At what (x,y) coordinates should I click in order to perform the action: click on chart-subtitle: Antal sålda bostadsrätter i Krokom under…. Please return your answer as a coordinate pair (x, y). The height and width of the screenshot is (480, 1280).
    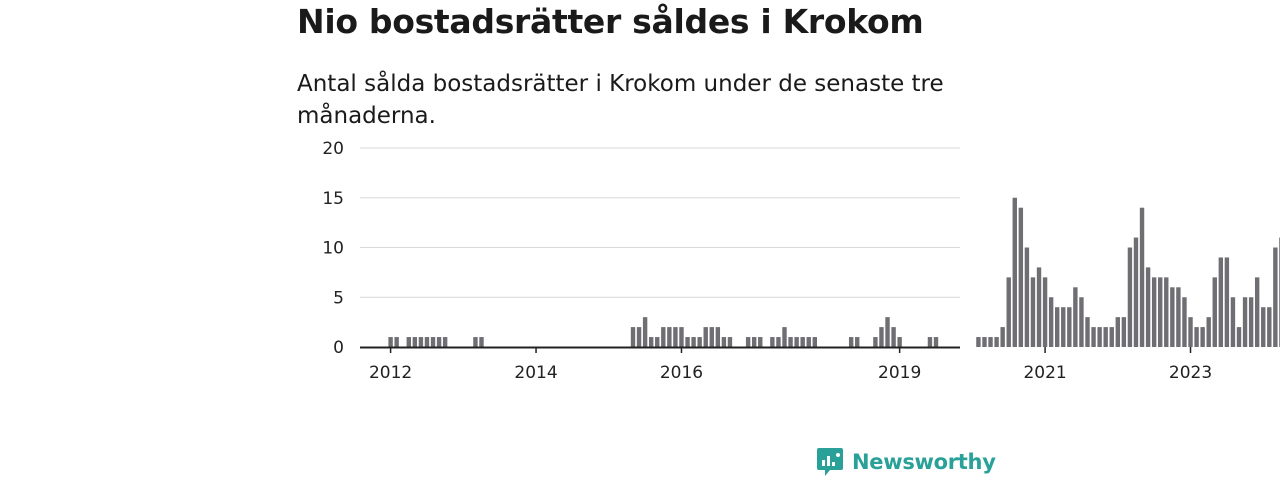
    Looking at the image, I should click on (620, 100).